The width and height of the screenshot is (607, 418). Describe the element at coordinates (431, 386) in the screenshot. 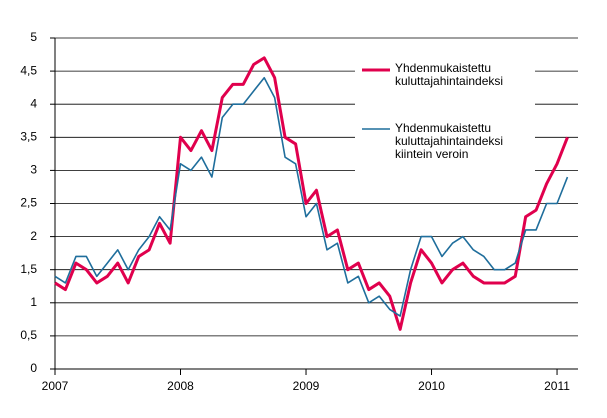

I see `x-tick-label: 2010` at that location.